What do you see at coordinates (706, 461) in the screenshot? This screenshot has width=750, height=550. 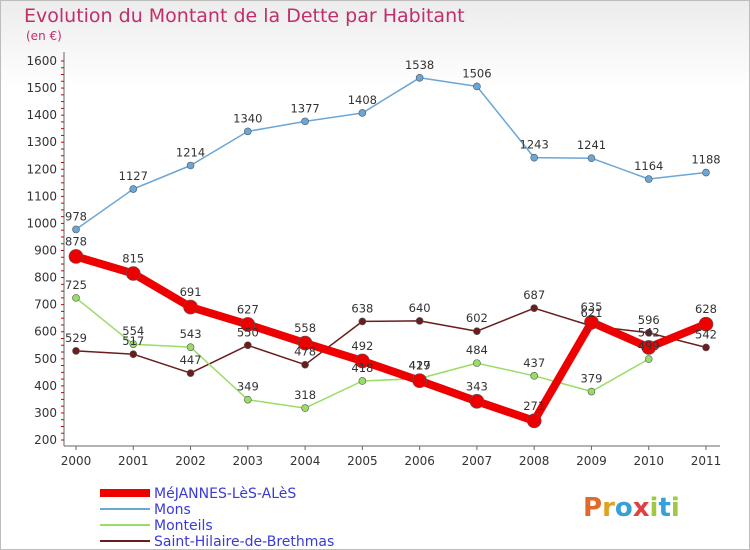 I see `x-tick-label: 2011` at bounding box center [706, 461].